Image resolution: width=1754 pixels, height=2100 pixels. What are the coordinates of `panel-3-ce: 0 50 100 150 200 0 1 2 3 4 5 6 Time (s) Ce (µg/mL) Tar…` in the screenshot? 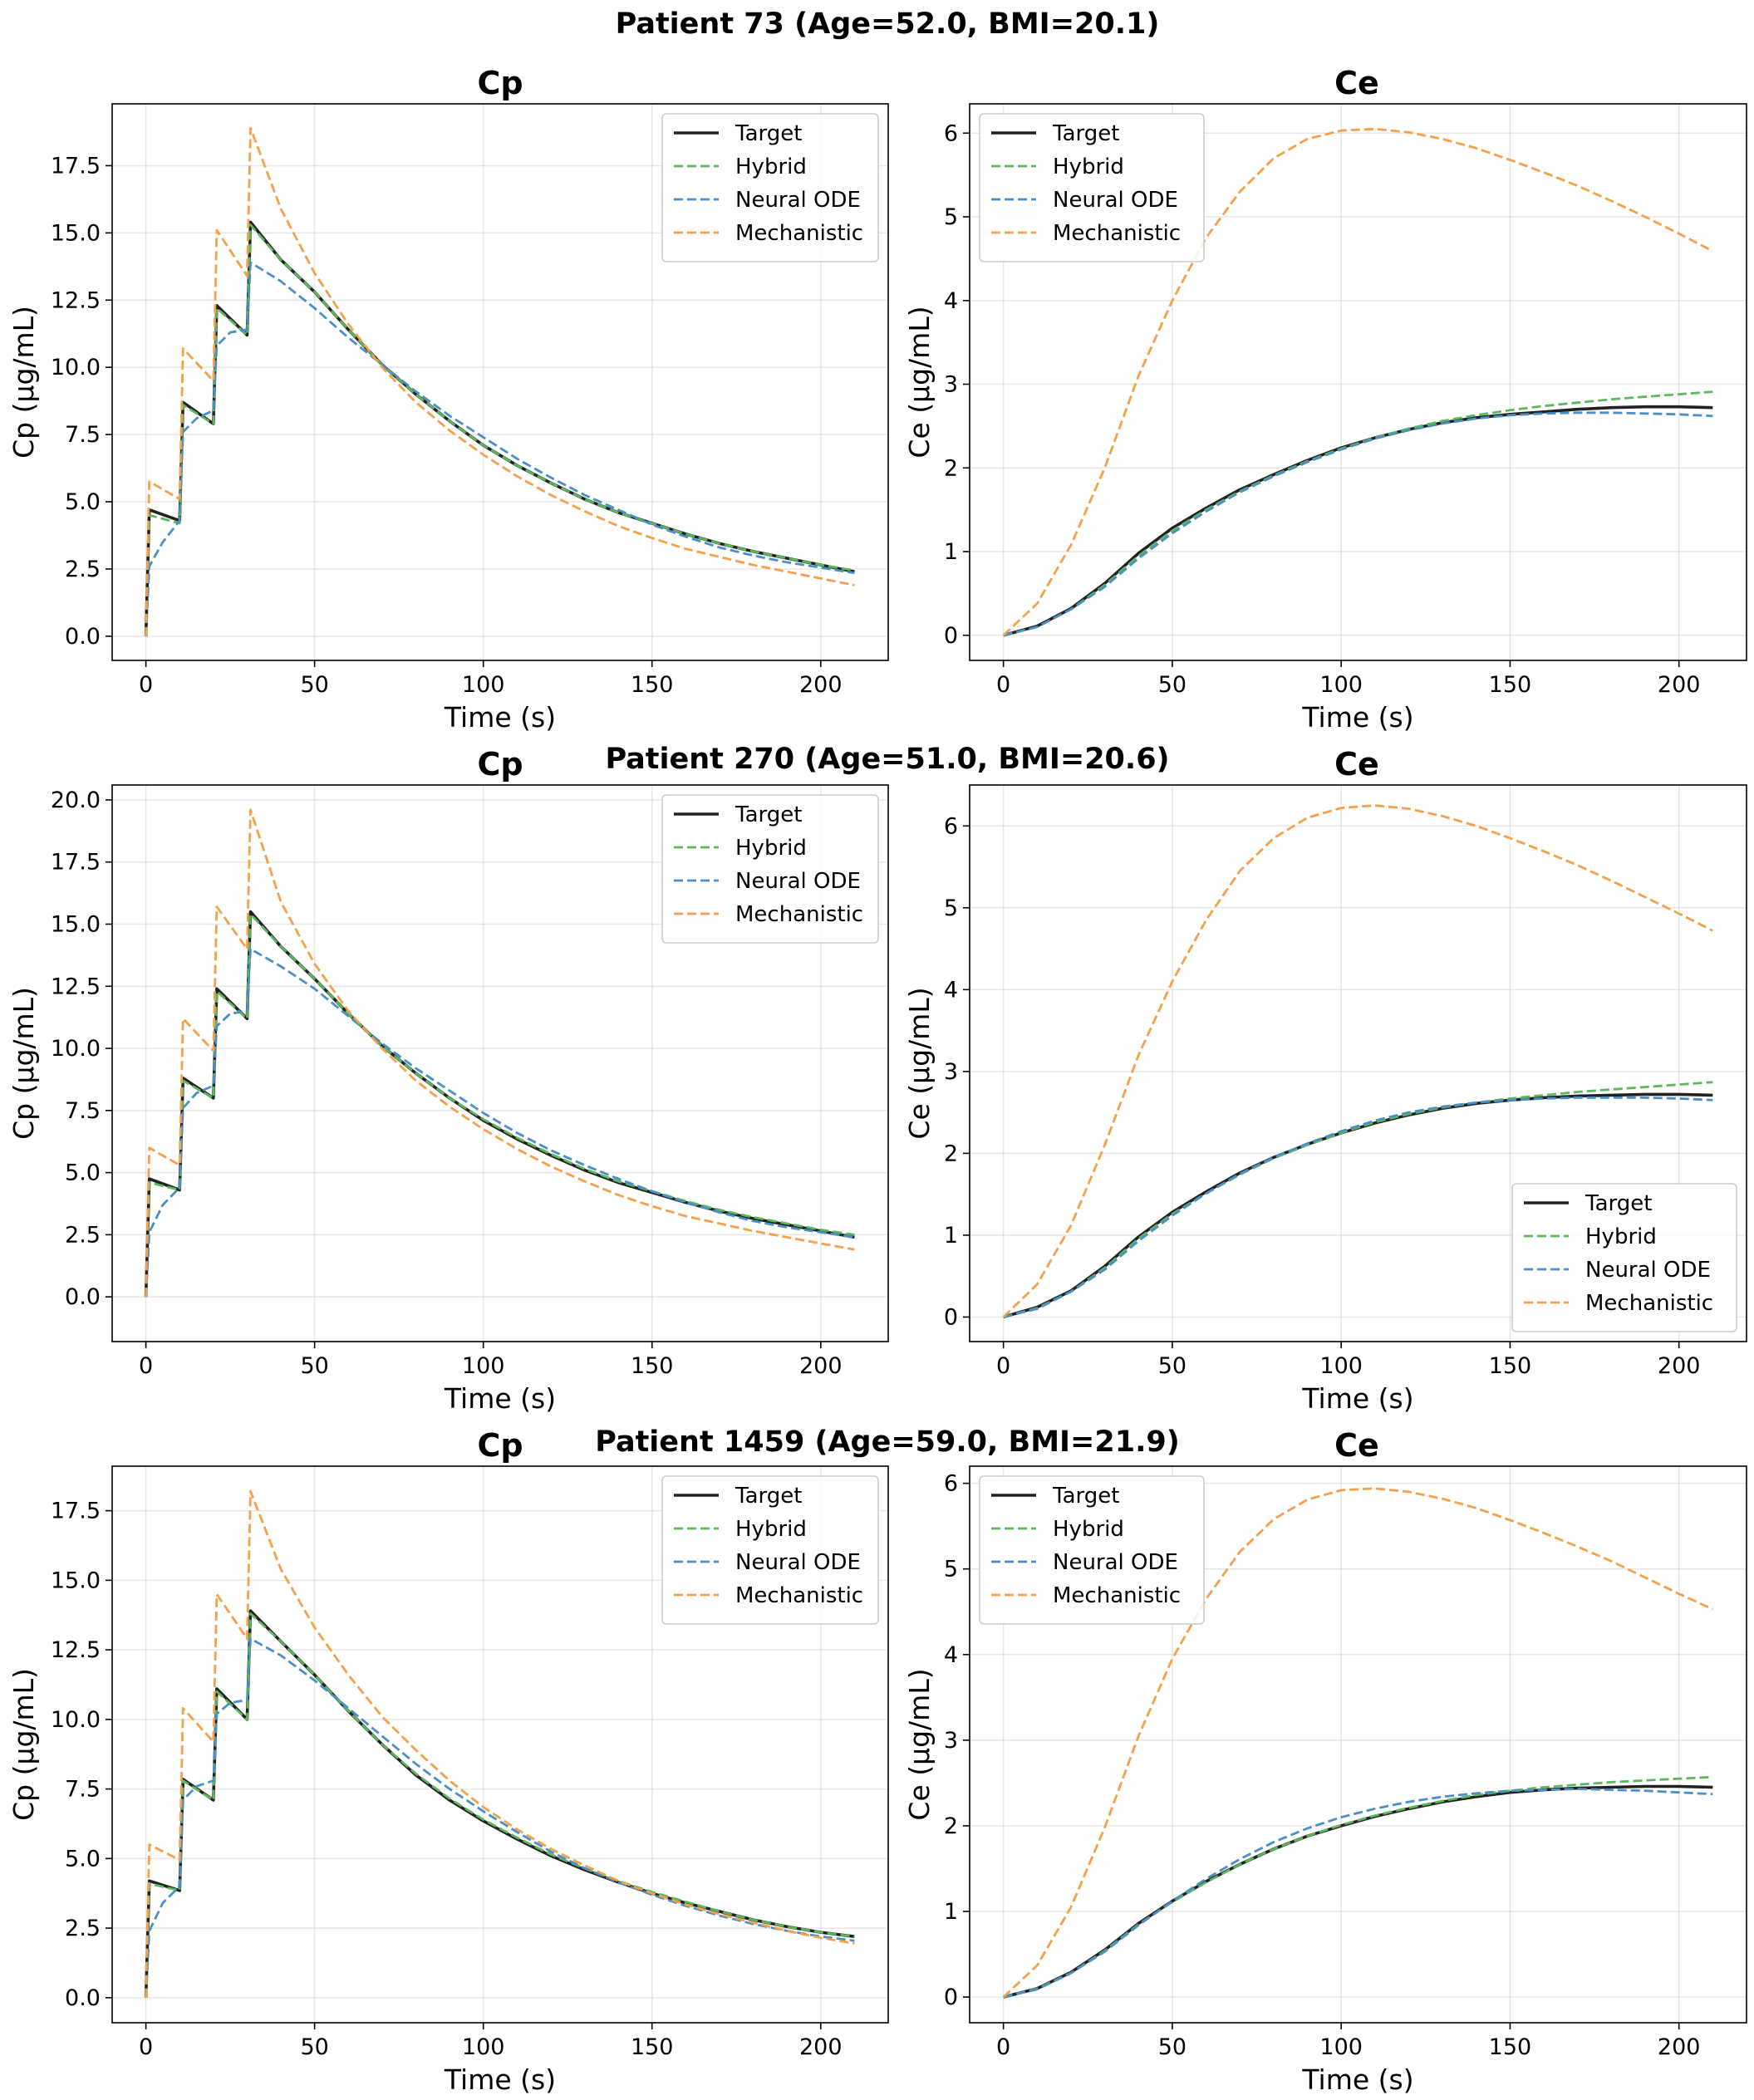 It's located at (1325, 1780).